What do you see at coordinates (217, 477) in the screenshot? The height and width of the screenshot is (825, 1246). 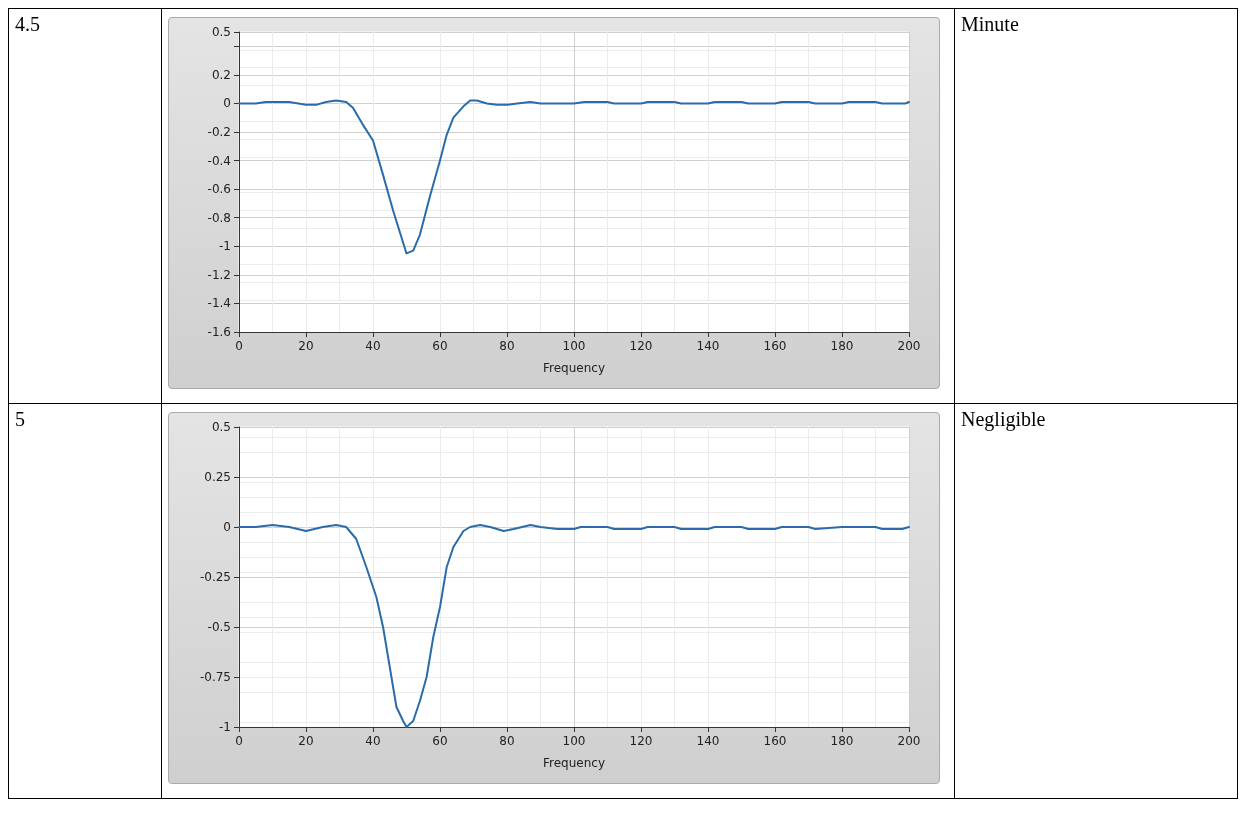 I see `y-tick-label: 0.25` at bounding box center [217, 477].